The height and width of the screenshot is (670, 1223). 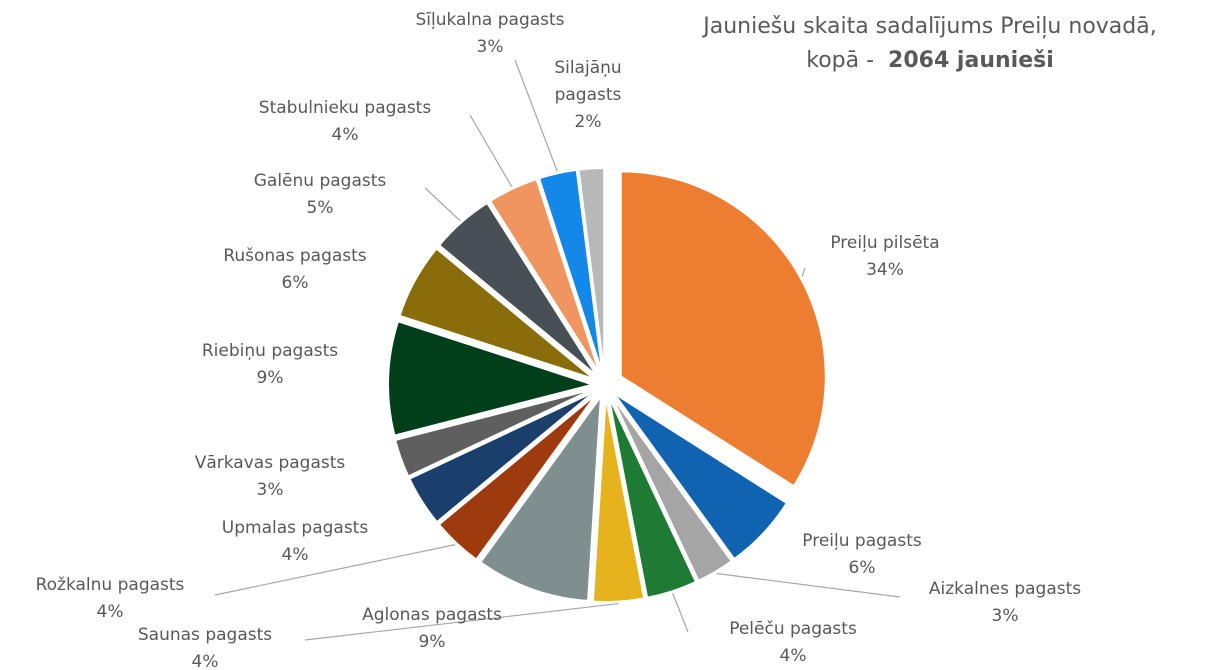 What do you see at coordinates (110, 585) in the screenshot?
I see `label-name: Rožkalnu pagasts` at bounding box center [110, 585].